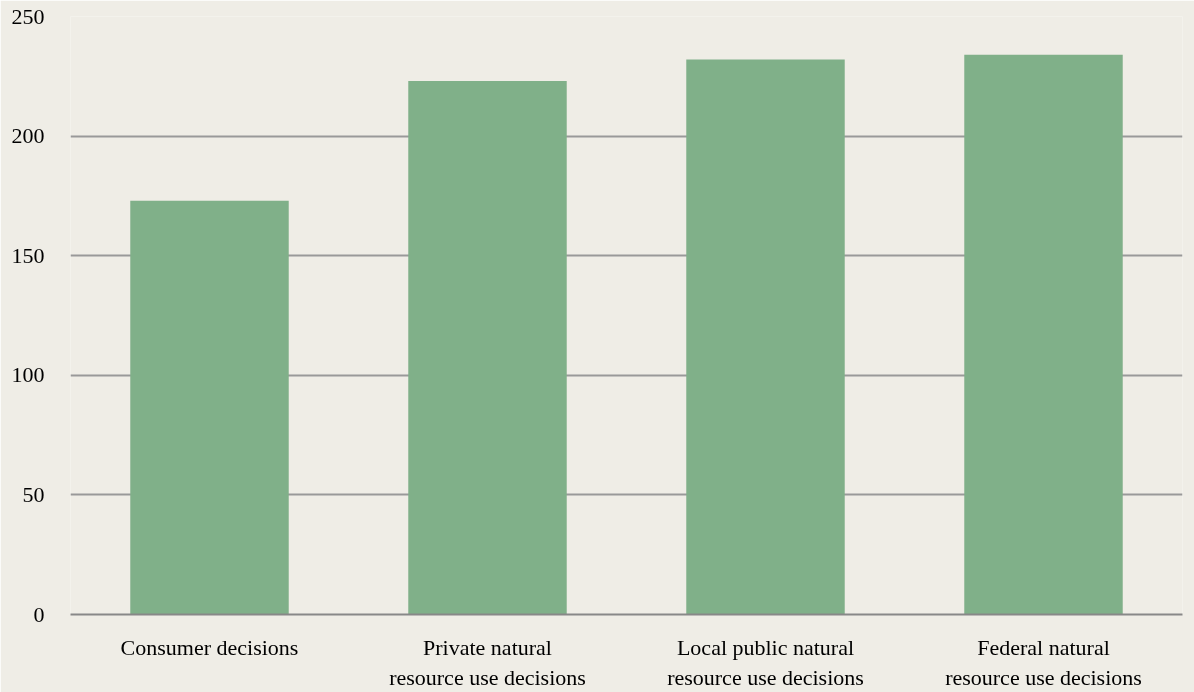 The height and width of the screenshot is (692, 1194). What do you see at coordinates (28, 136) in the screenshot?
I see `y-tick-label: 200` at bounding box center [28, 136].